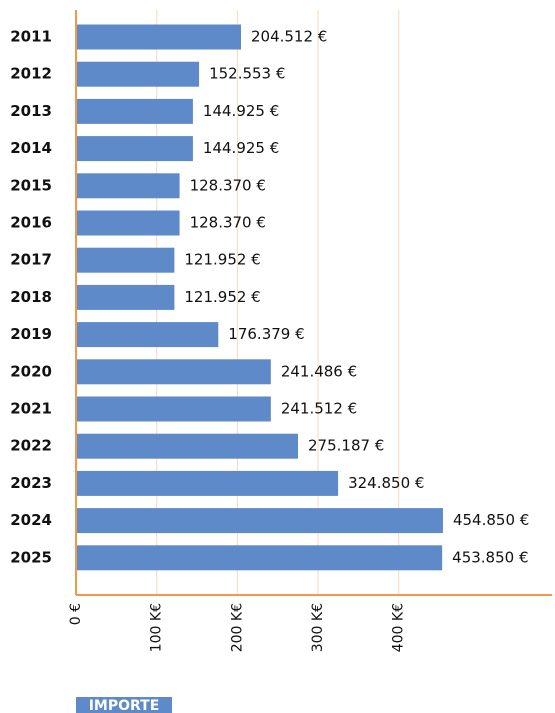 The image size is (555, 713). I want to click on value-label: 454.850 €, so click(491, 520).